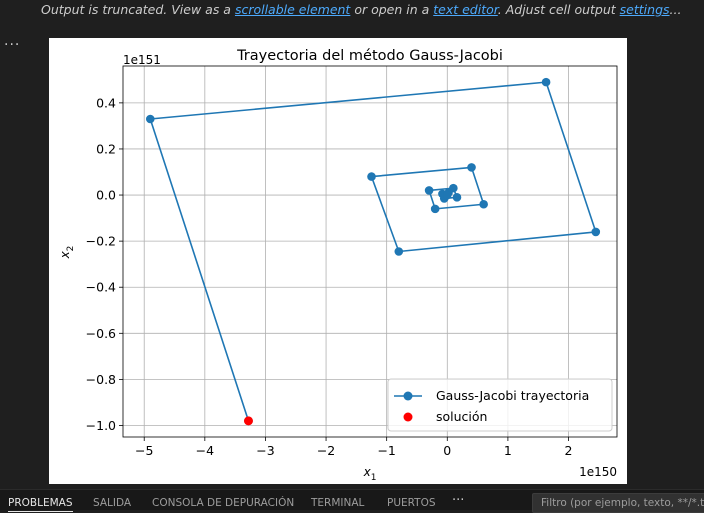  What do you see at coordinates (508, 450) in the screenshot?
I see `x-tick-label: 1` at bounding box center [508, 450].